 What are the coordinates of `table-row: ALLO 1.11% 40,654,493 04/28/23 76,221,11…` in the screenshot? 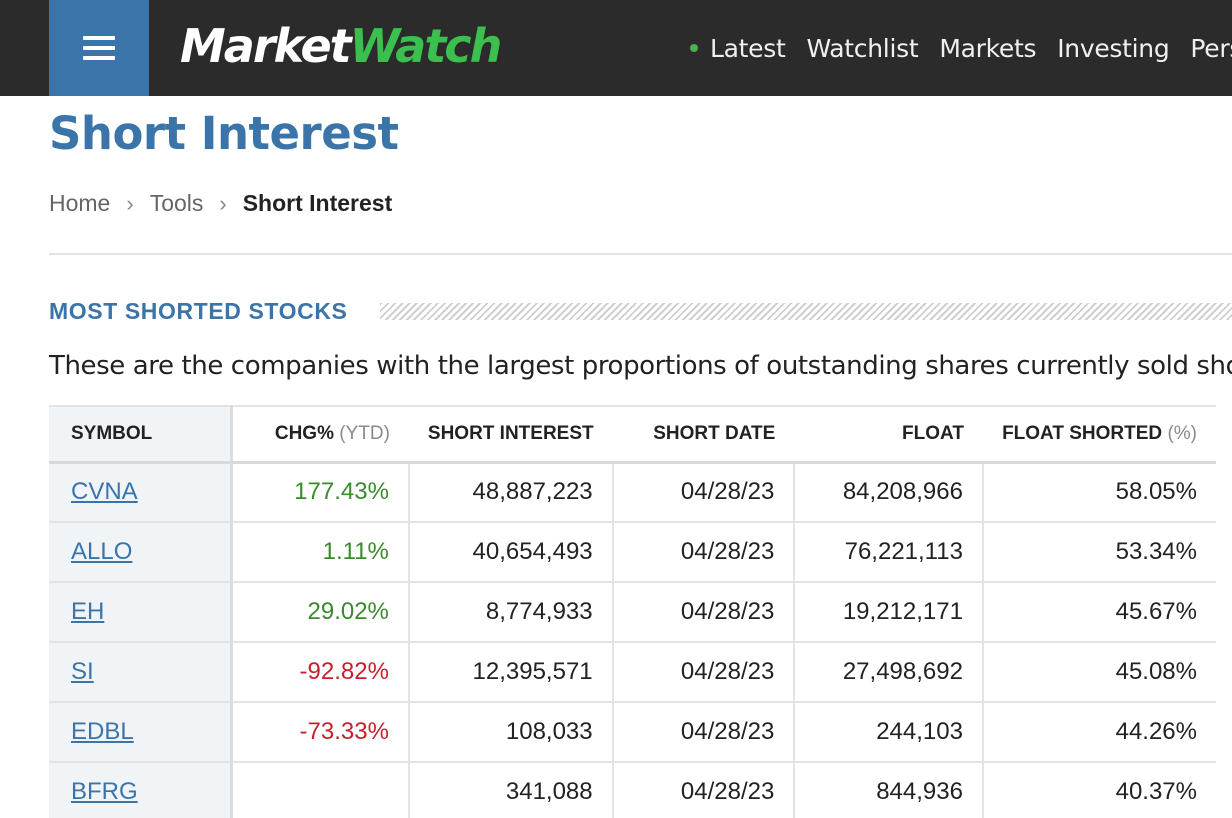 It's located at (632, 552).